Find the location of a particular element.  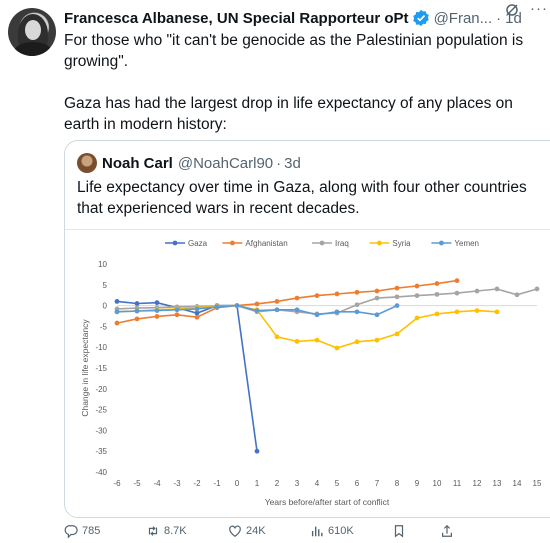

action-bar: 785 8.7K 24K 610K is located at coordinates (264, 532).